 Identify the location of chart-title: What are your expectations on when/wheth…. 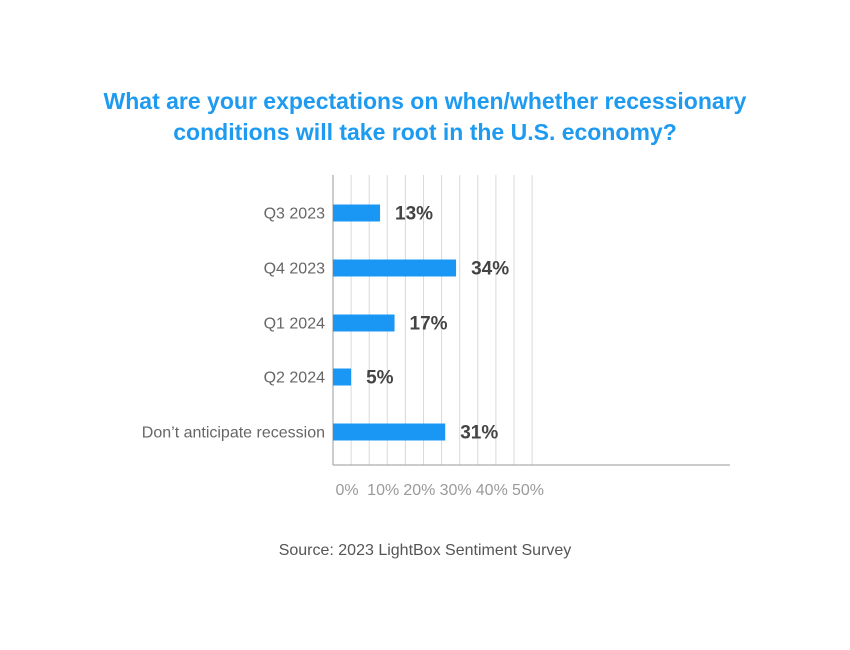
(425, 117).